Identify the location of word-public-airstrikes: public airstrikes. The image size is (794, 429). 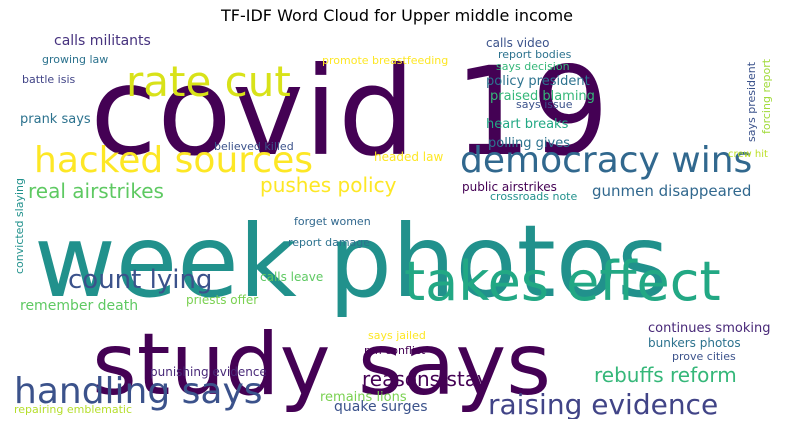
(509, 187).